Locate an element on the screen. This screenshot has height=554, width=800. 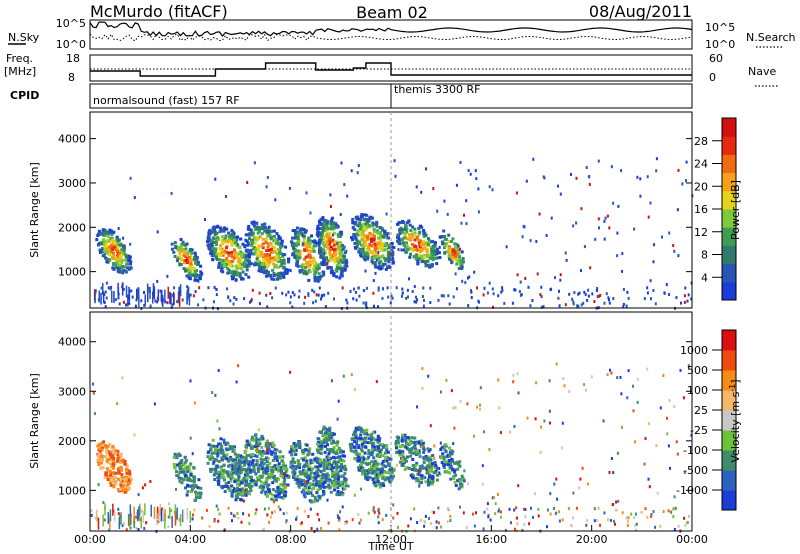
x-tick-label: 12:00 is located at coordinates (391, 539).